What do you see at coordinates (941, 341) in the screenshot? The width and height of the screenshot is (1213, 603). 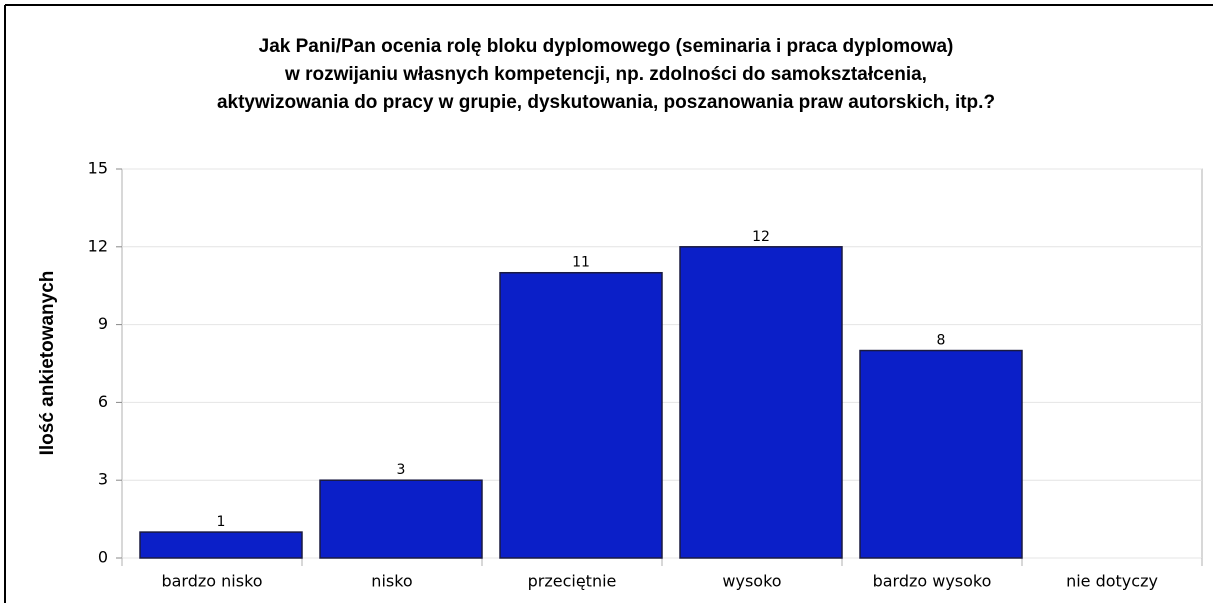 I see `value-label: 8` at bounding box center [941, 341].